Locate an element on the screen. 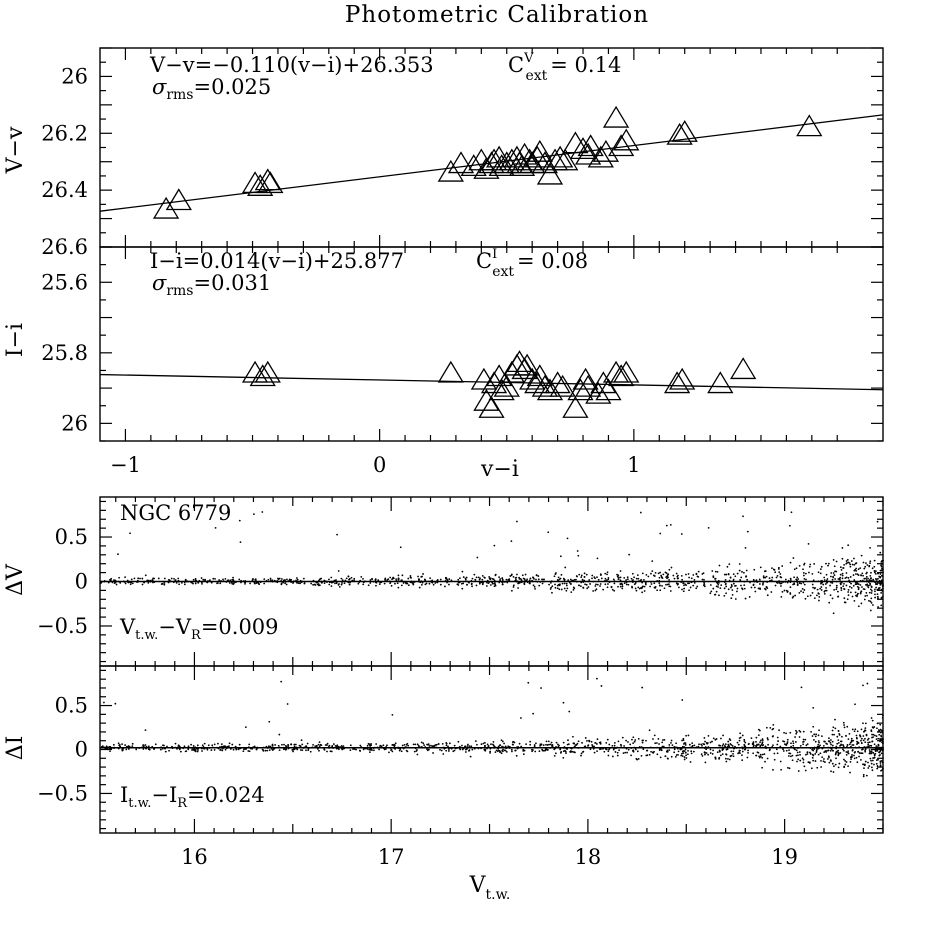 The height and width of the screenshot is (933, 933). ii-y-tick-label: 25.6 is located at coordinates (64, 282).